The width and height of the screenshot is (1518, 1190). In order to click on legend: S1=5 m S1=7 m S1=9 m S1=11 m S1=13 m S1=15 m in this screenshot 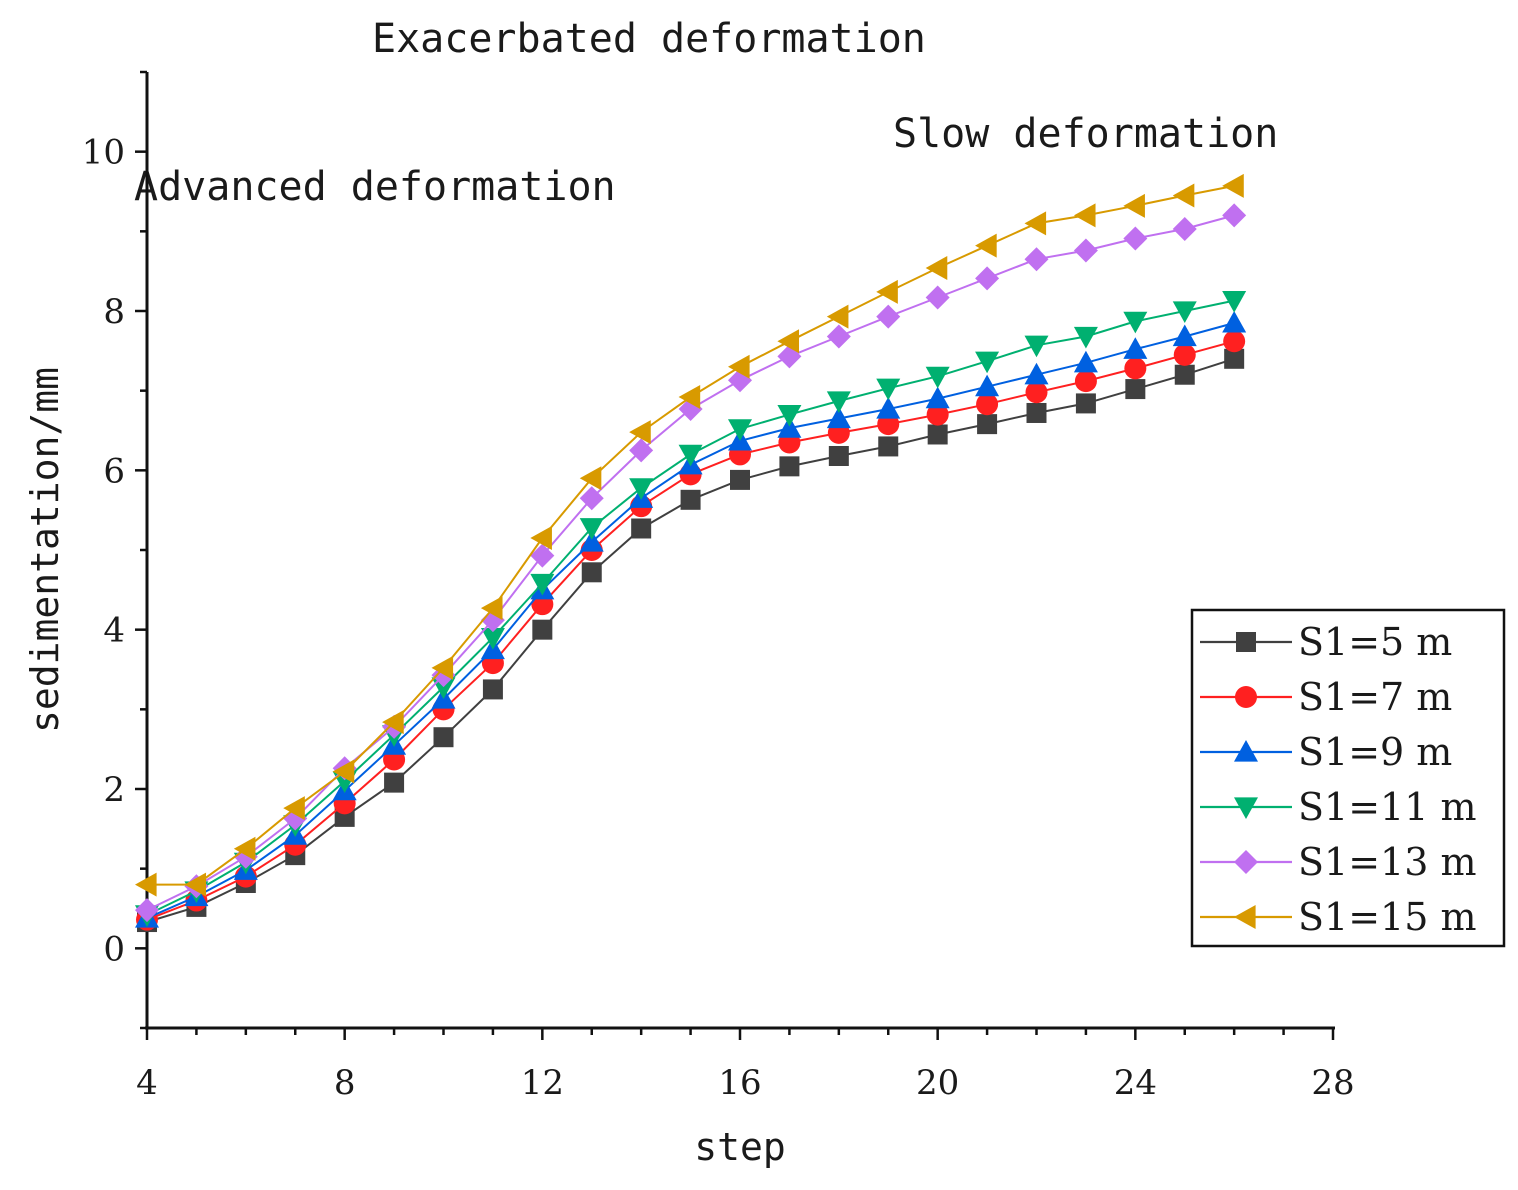, I will do `click(1348, 778)`.